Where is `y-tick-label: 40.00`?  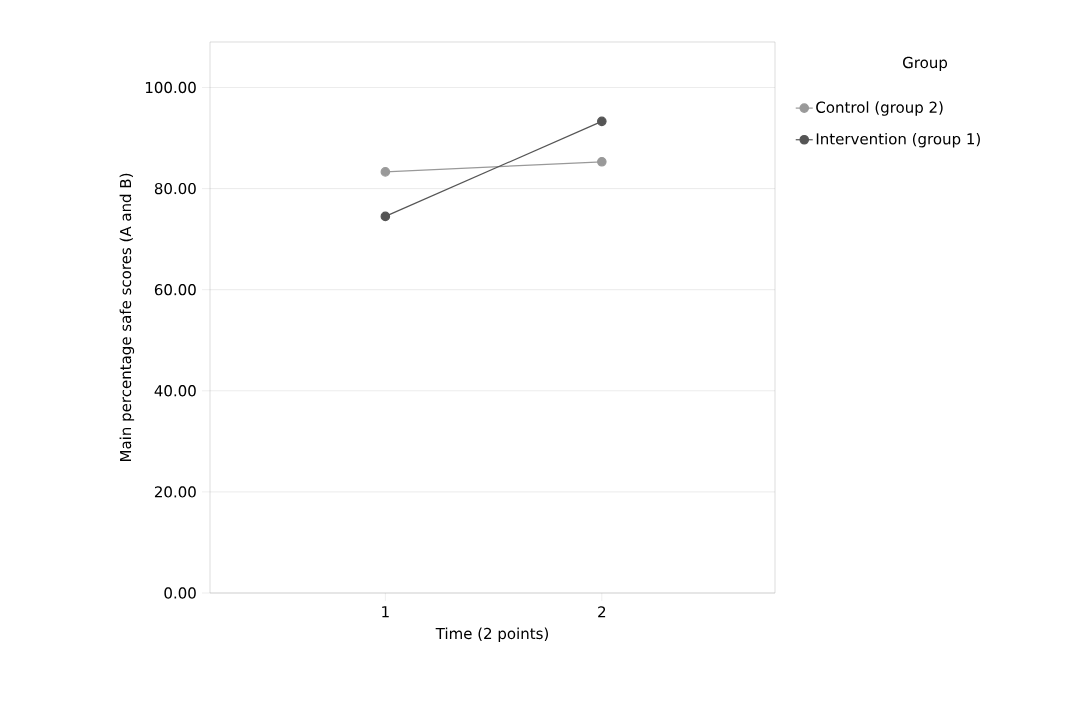 y-tick-label: 40.00 is located at coordinates (175, 391).